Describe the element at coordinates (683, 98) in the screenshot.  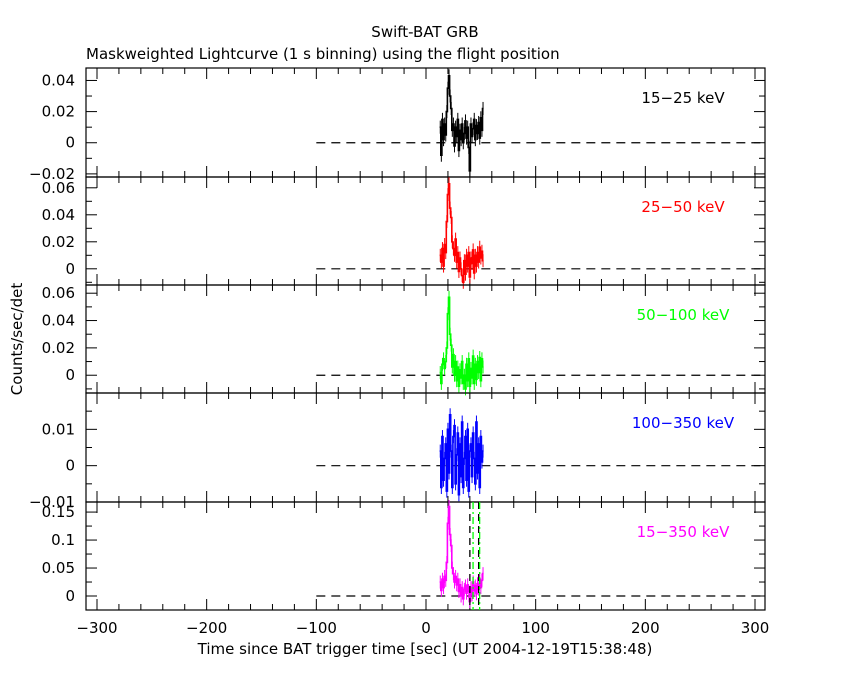
I see `band-label: 15−25 keV` at that location.